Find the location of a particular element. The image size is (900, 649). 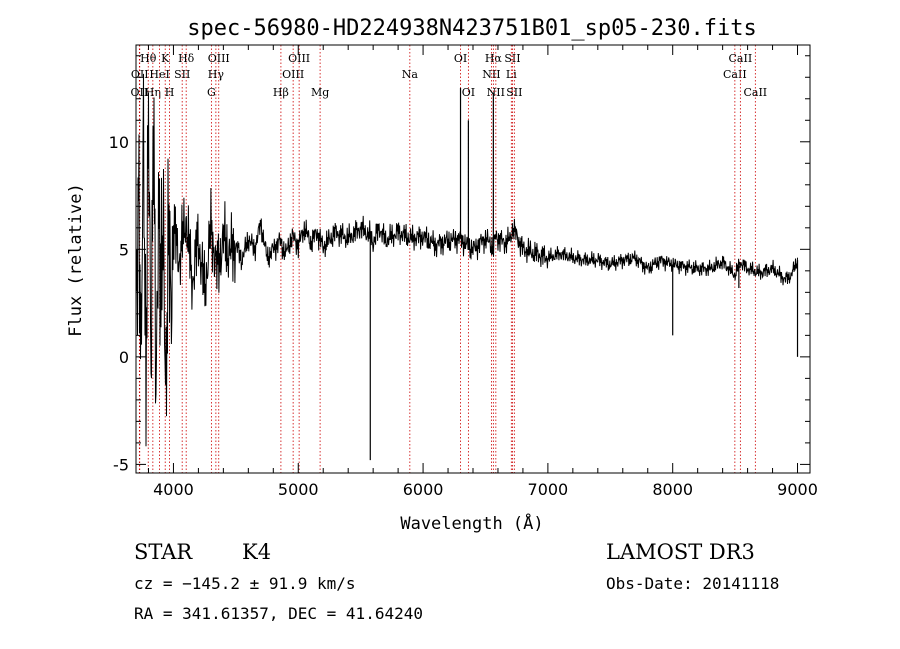

y-tick-label: 0 is located at coordinates (124, 357).